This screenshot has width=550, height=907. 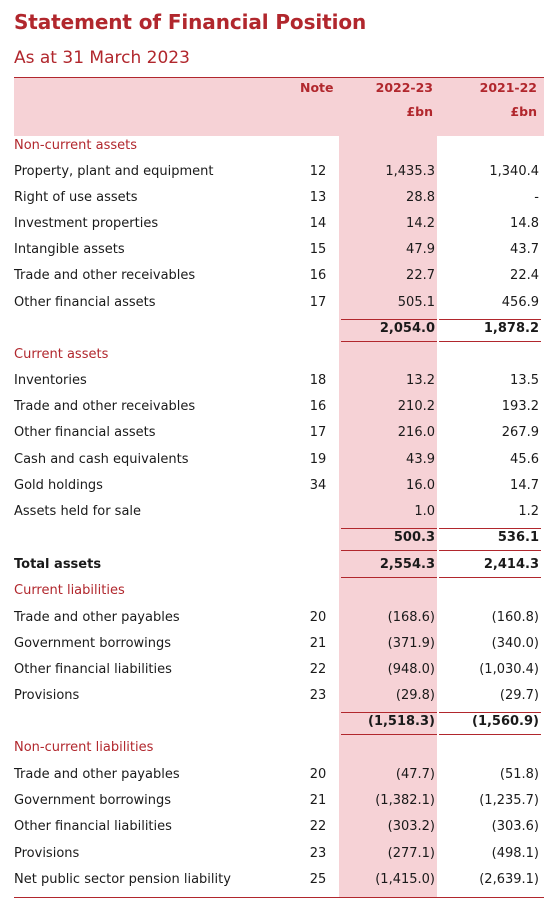 I want to click on section-heading: Non-current liabilities, so click(x=275, y=753).